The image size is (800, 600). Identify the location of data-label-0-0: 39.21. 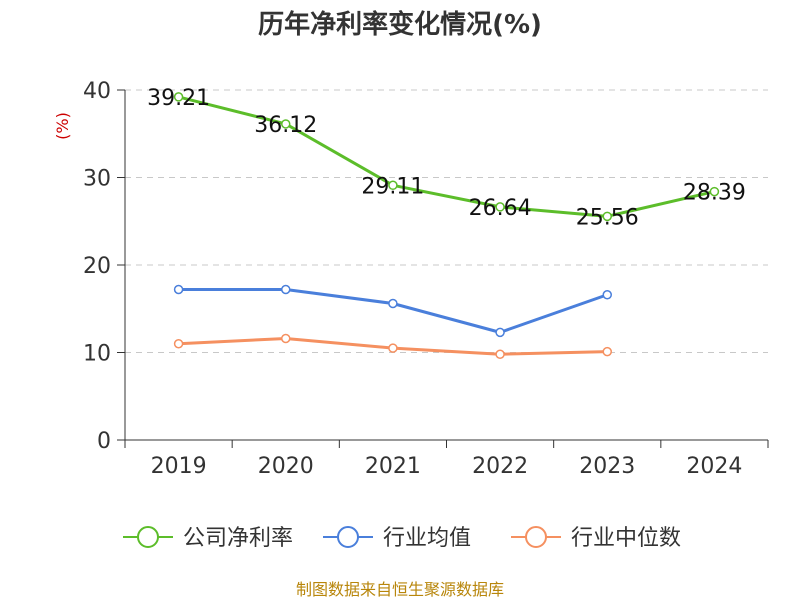
(178, 98).